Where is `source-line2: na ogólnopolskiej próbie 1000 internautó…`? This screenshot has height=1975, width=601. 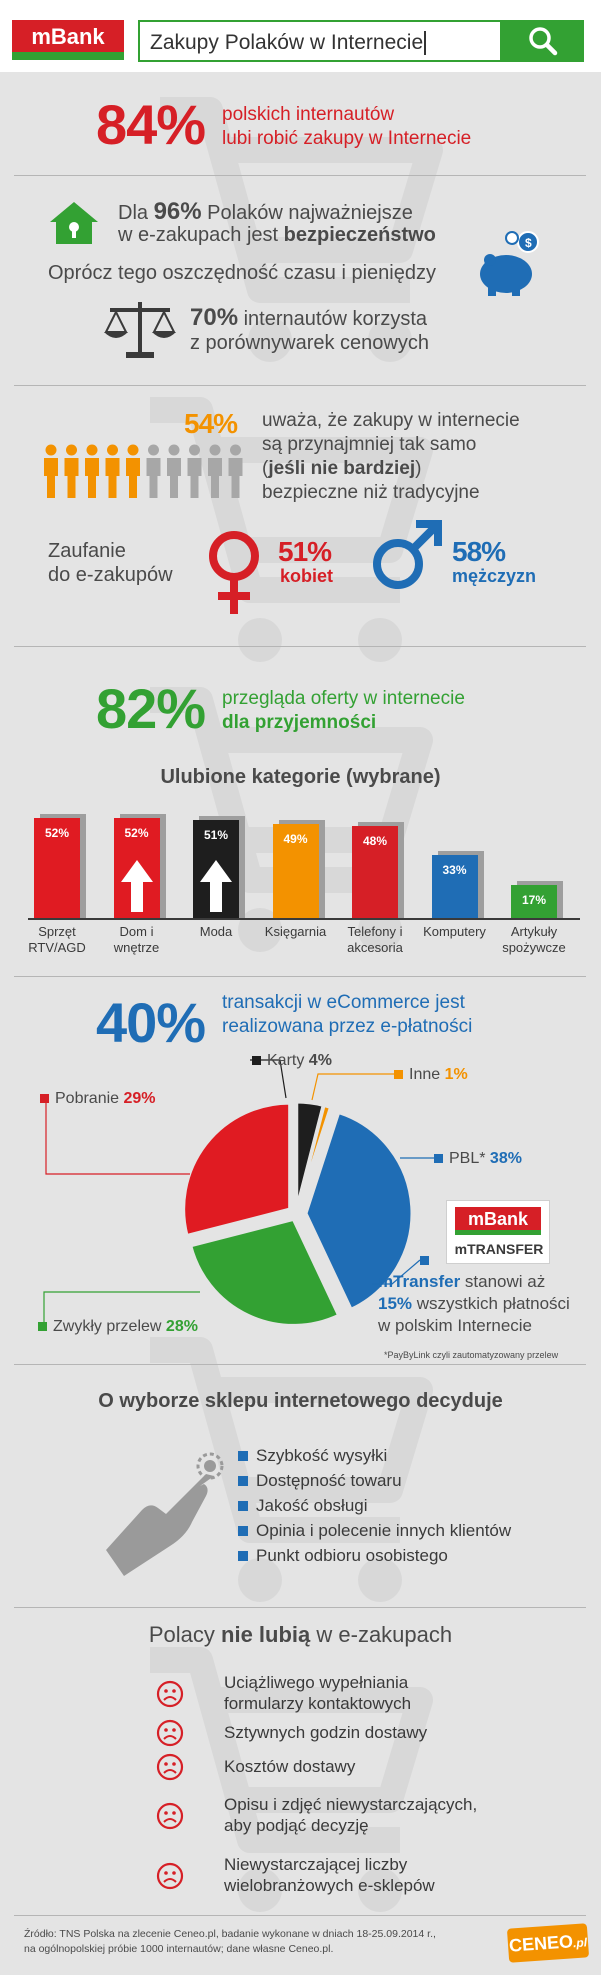
source-line2: na ogólnopolskiej próbie 1000 internautó… is located at coordinates (179, 1949).